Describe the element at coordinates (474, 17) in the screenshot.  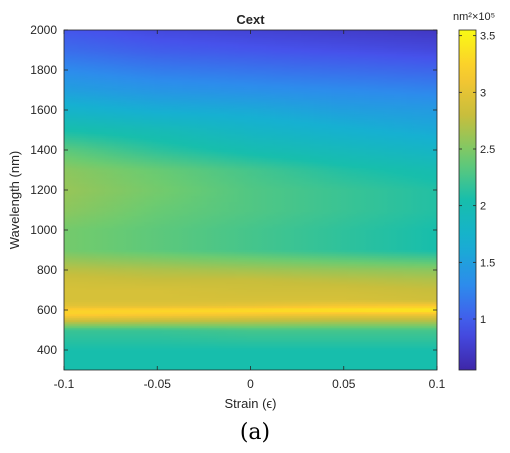
I see `colorbar-label: nm²×10⁵` at that location.